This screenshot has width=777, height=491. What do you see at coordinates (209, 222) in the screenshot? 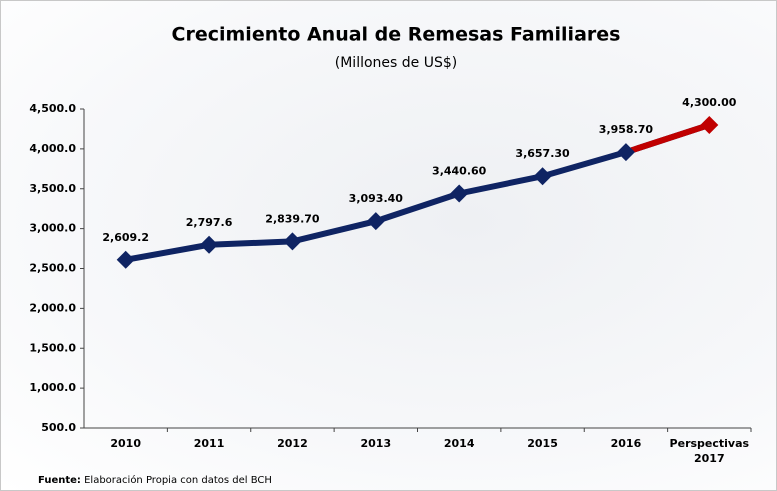
I see `data-label: 2,797.6` at bounding box center [209, 222].